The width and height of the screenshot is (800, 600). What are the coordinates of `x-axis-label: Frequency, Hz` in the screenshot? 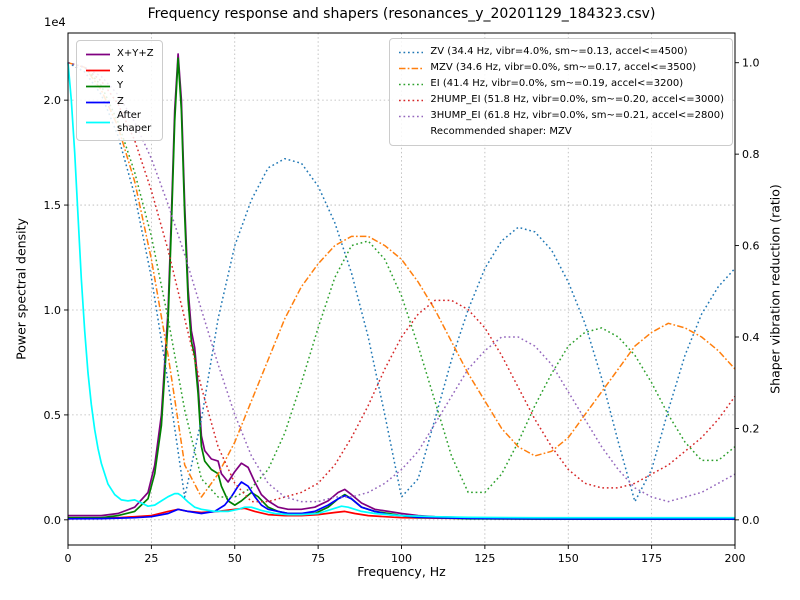 It's located at (401, 571).